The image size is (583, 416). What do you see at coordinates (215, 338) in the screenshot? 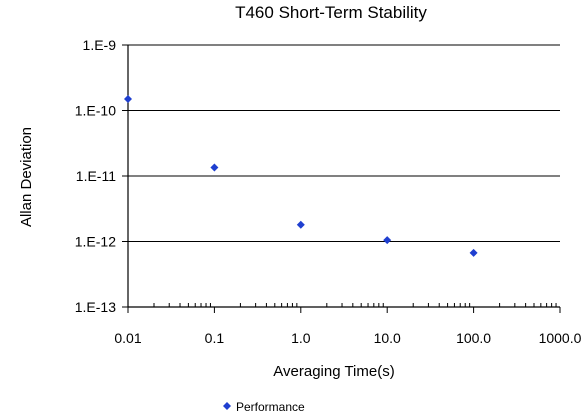
I see `x-tick-label: 0.1` at bounding box center [215, 338].